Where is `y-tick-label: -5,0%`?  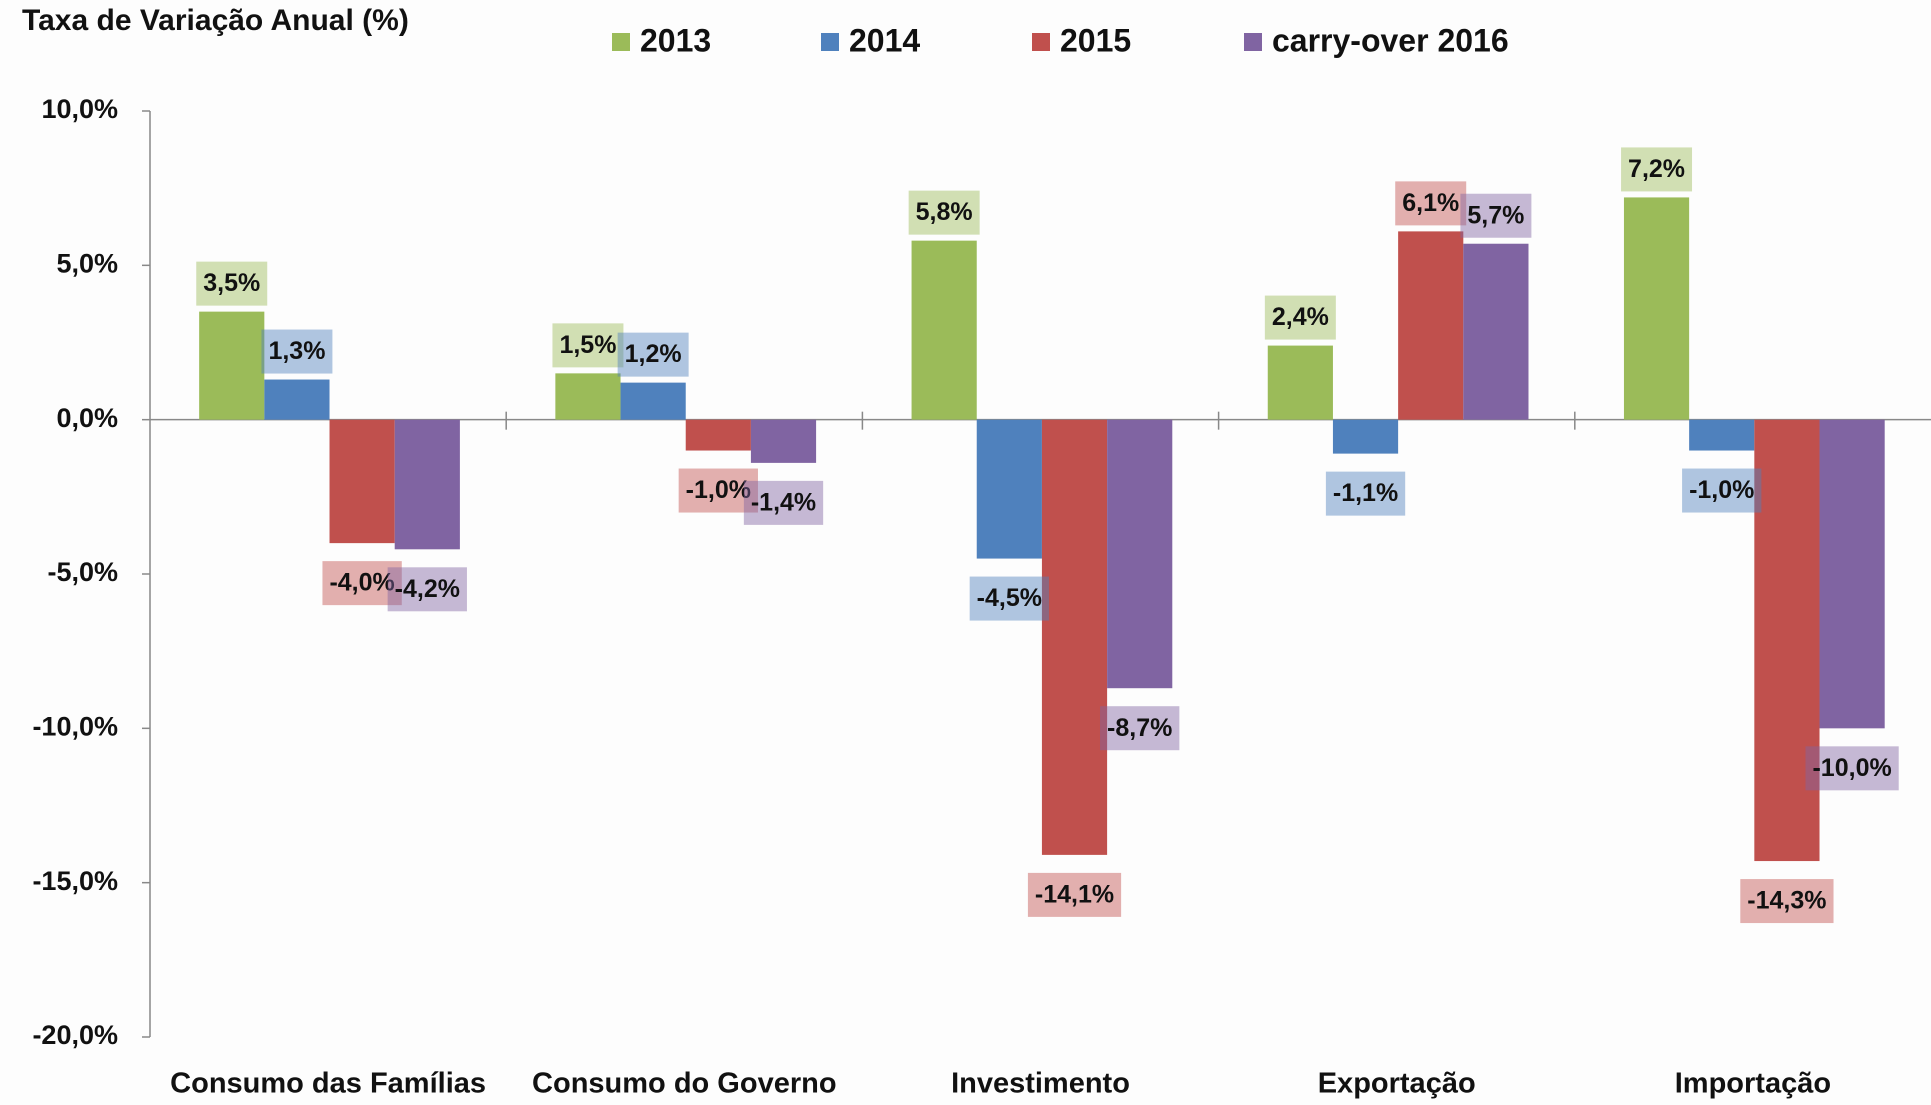 y-tick-label: -5,0% is located at coordinates (82, 572).